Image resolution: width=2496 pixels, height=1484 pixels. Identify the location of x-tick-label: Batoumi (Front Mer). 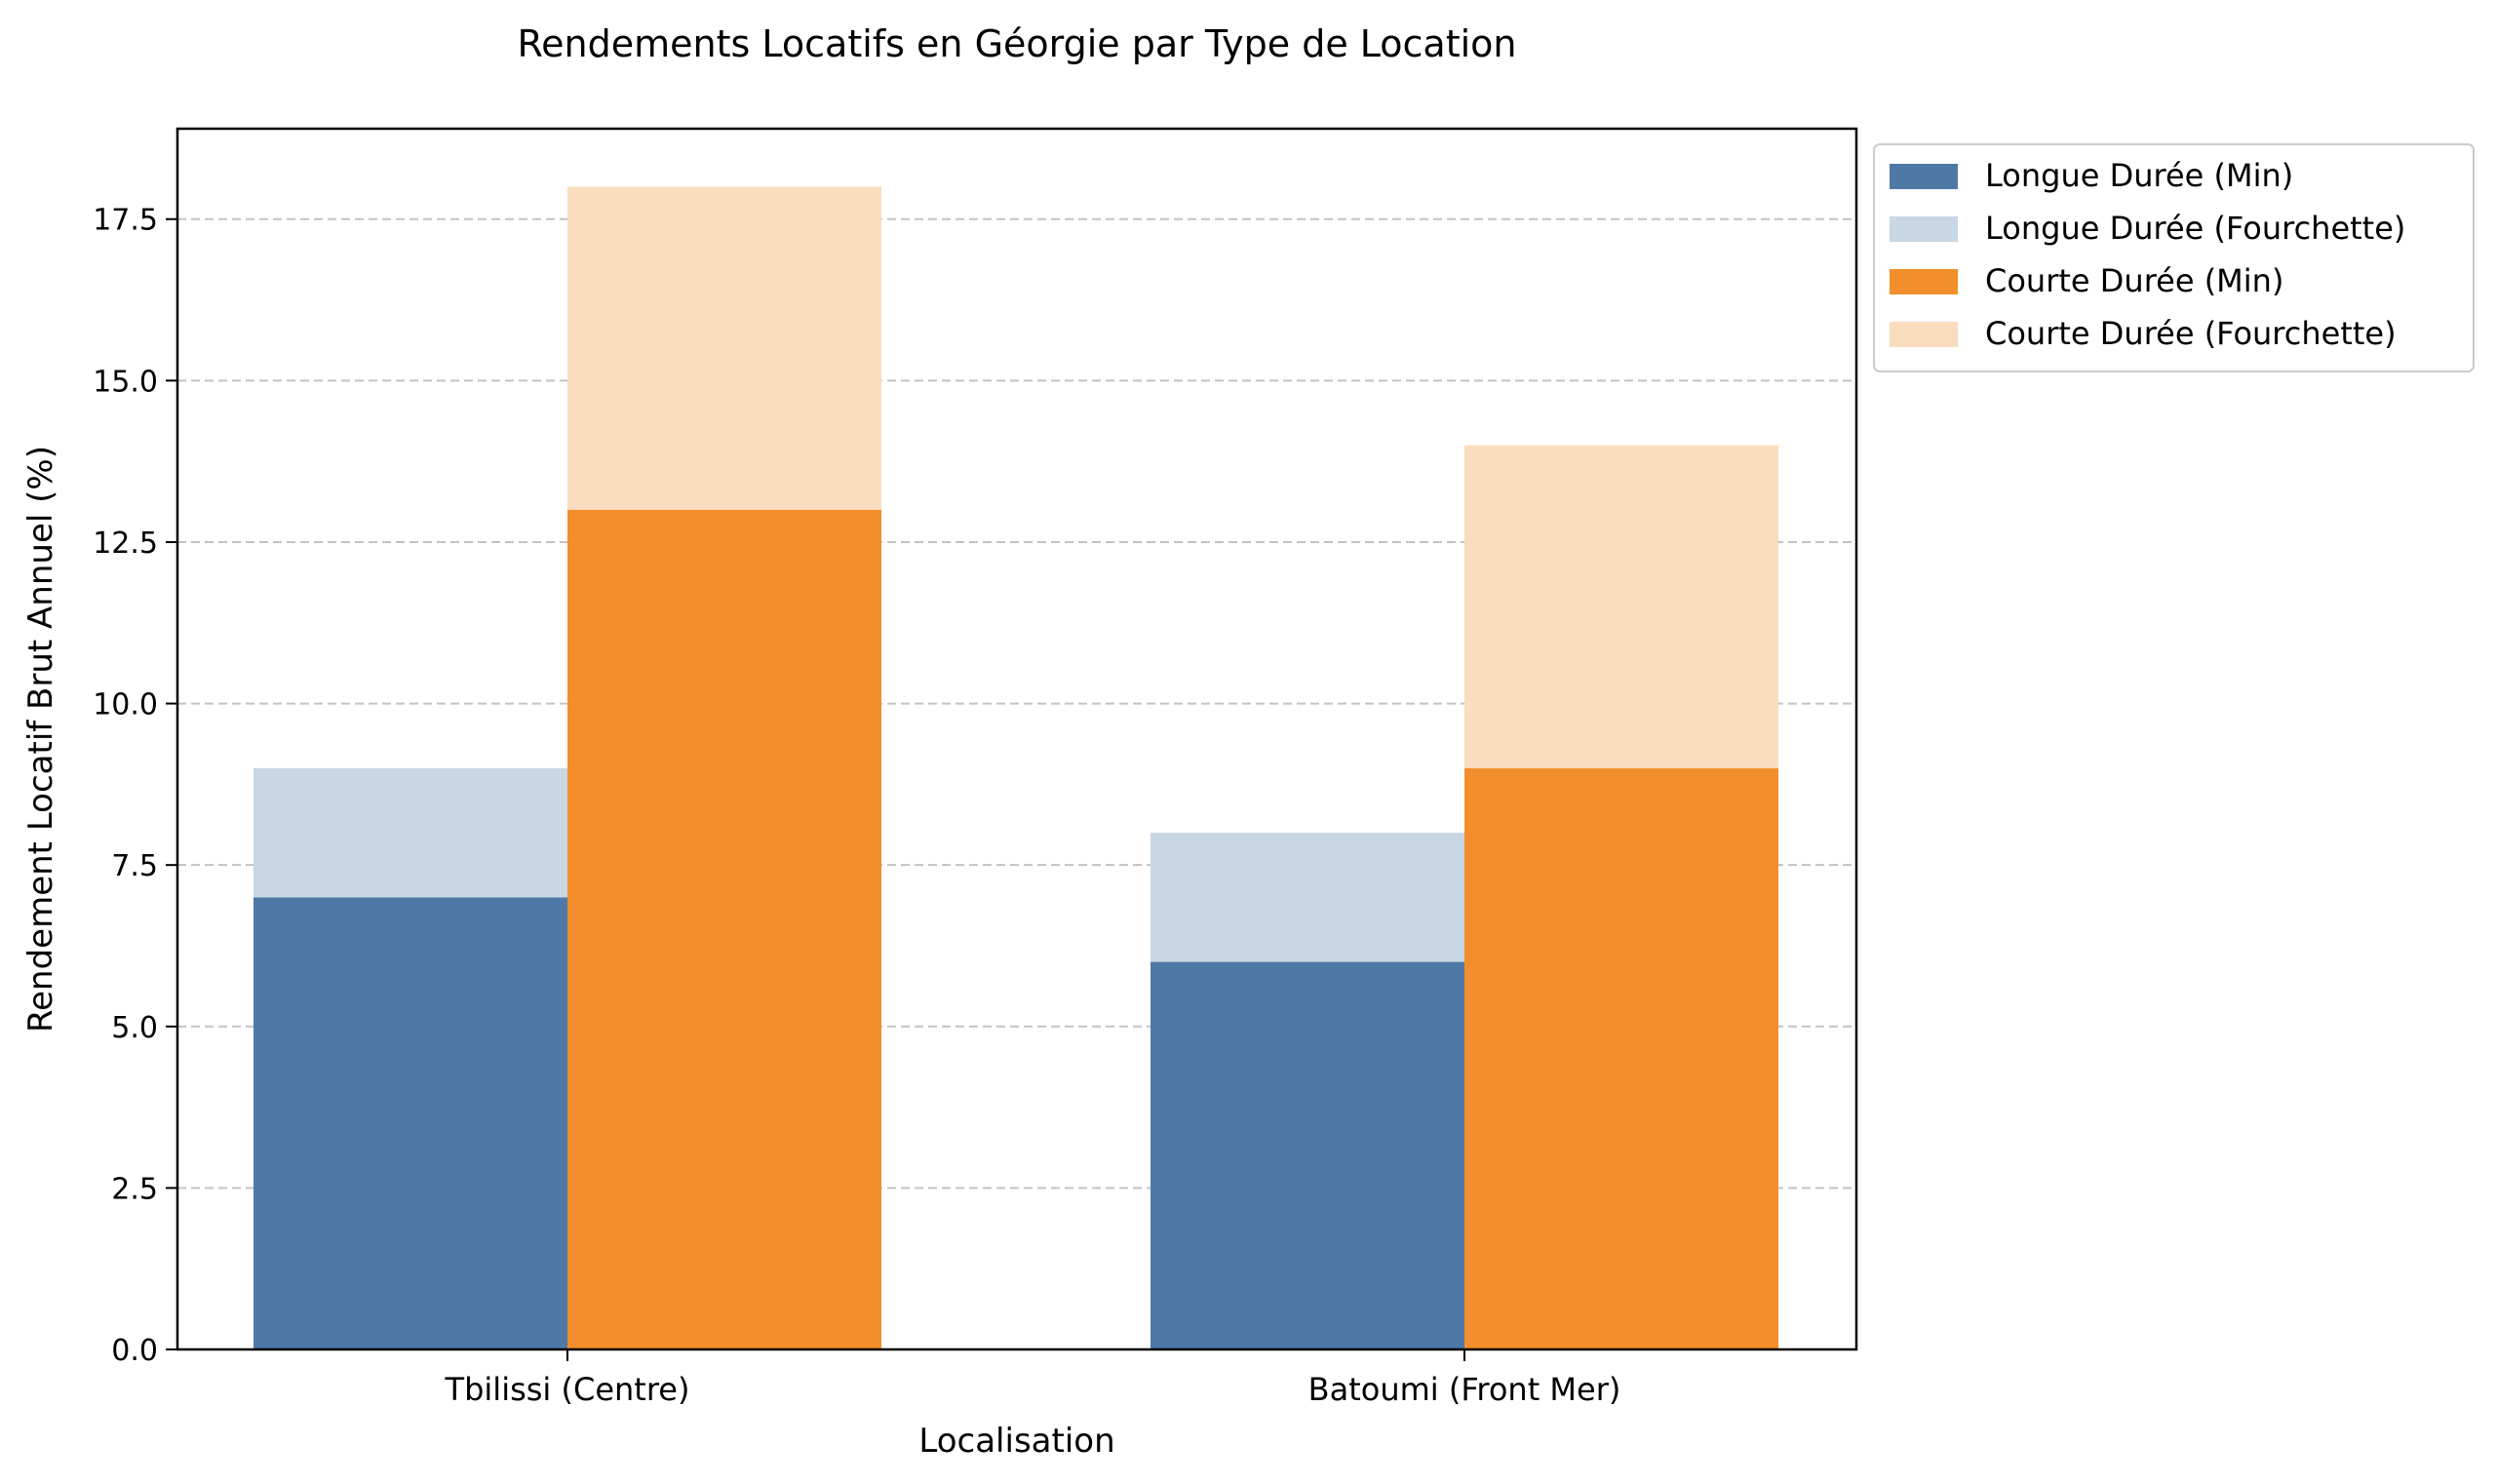
(1464, 1389).